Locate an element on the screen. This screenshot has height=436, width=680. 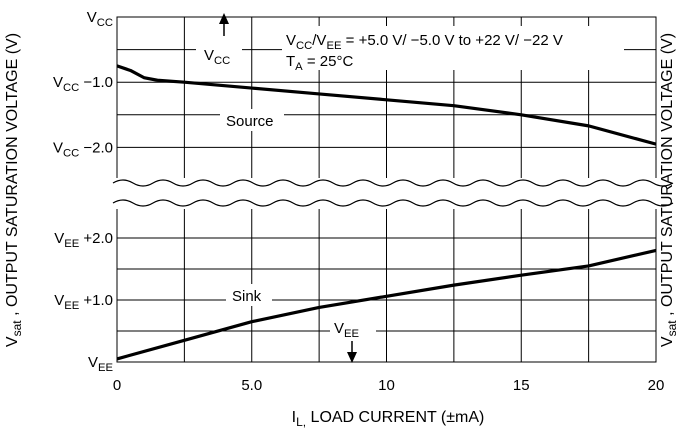
x-axis-title: IL, LOAD CURRENT (±mA) is located at coordinates (388, 419).